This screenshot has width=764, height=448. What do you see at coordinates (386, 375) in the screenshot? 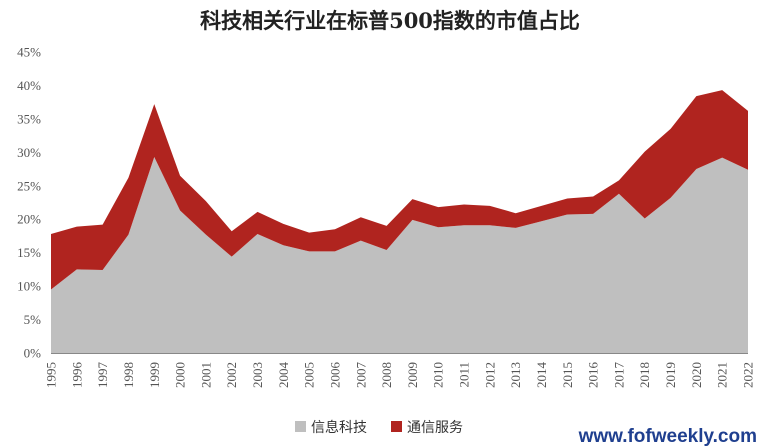
I see `x-tick-label: 2008` at bounding box center [386, 375].